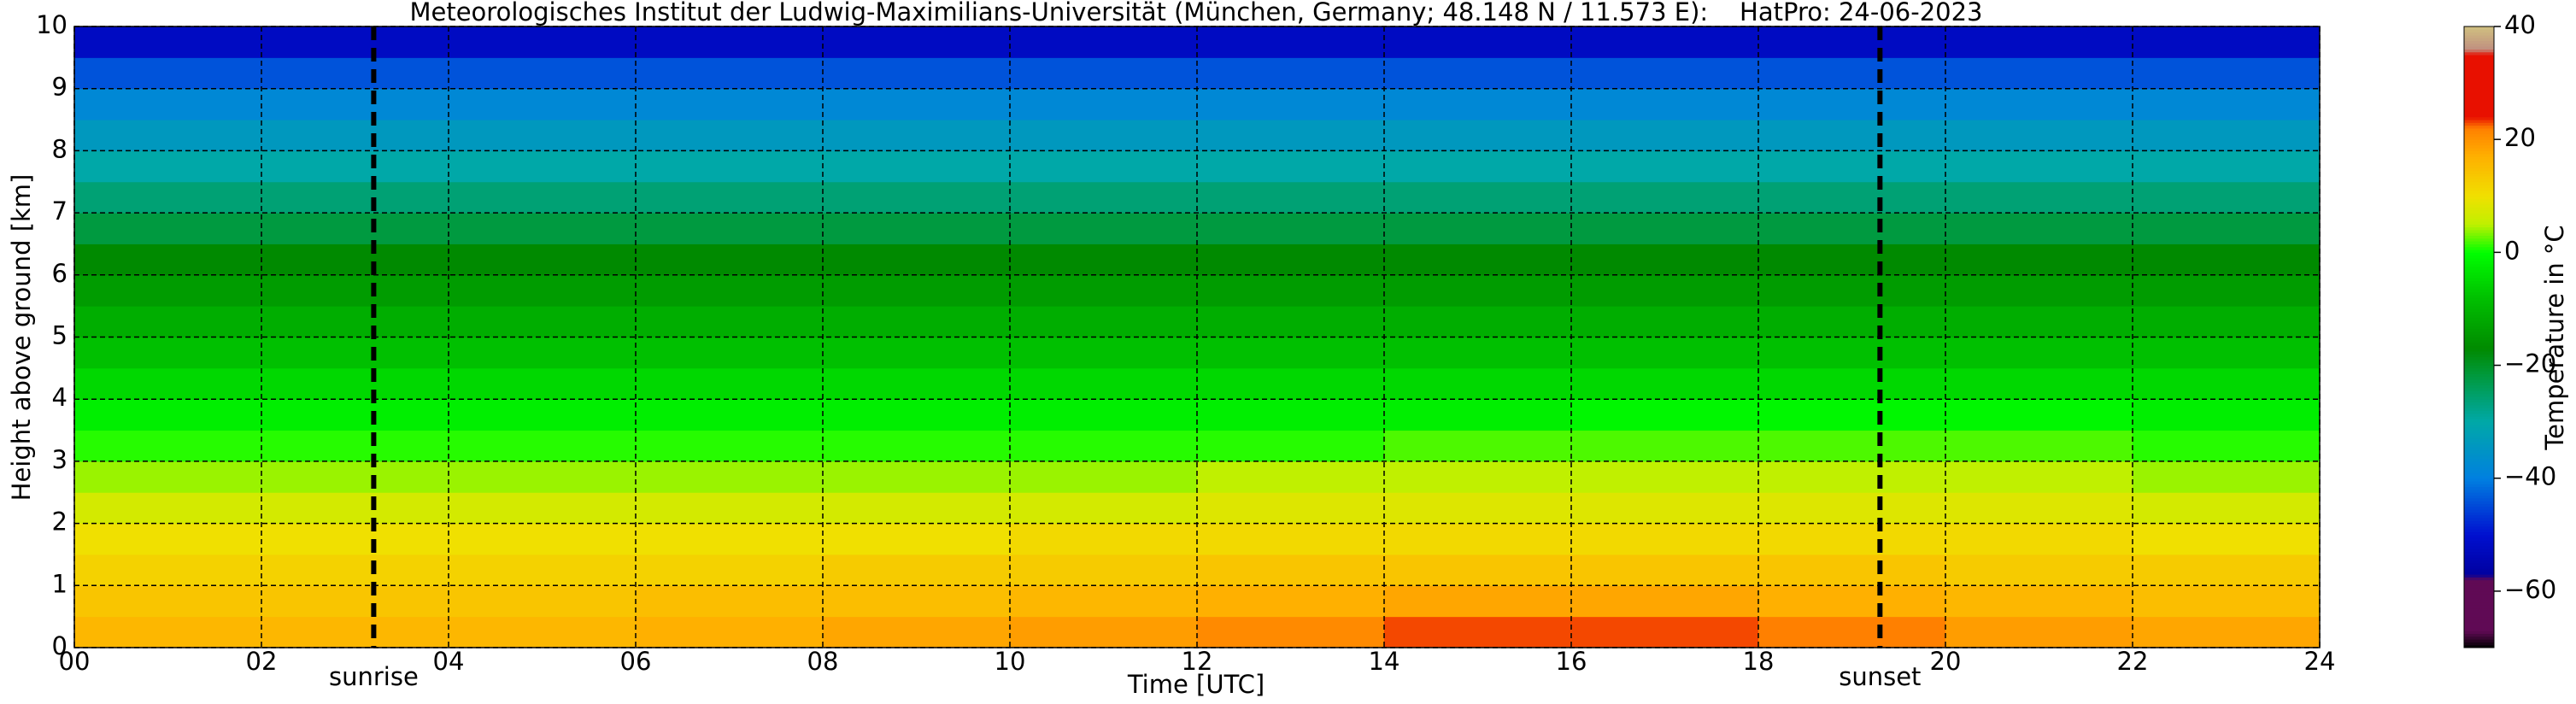  What do you see at coordinates (1196, 684) in the screenshot?
I see `x-axis-label: Time [UTC]` at bounding box center [1196, 684].